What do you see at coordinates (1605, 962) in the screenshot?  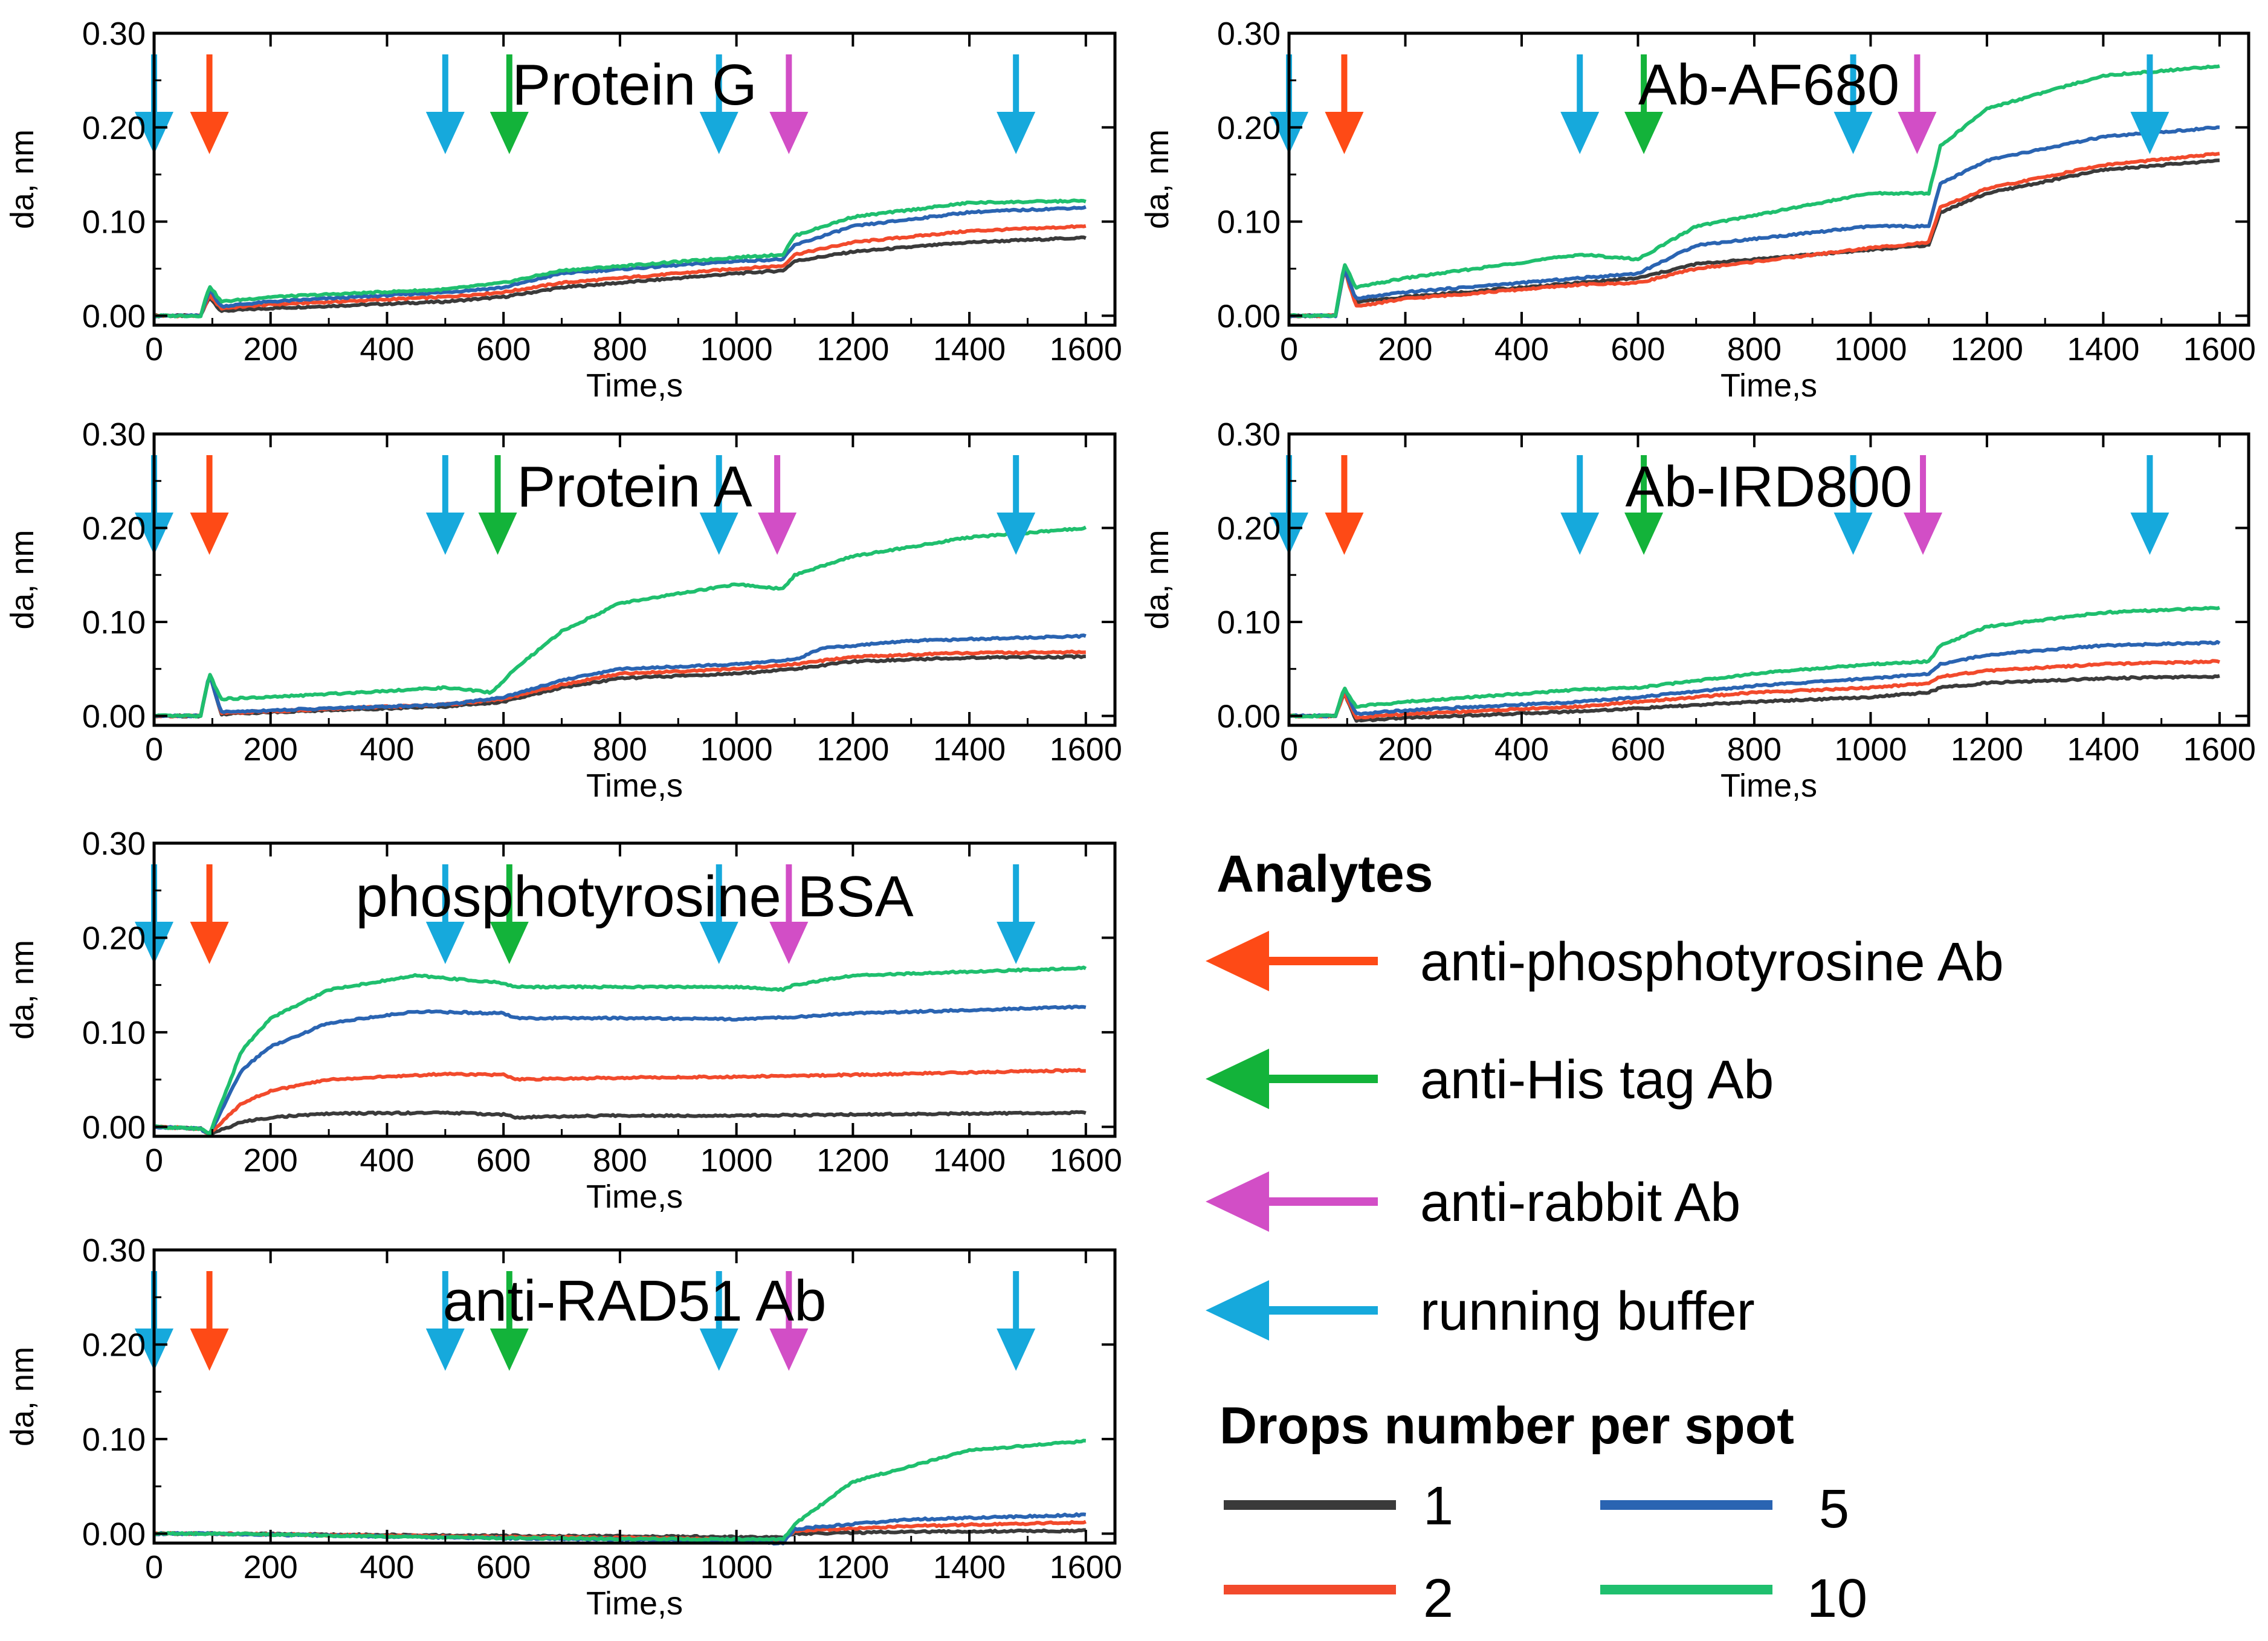 I see `anti-phosphotyrosine-legend-item: anti-phosphotyrosine Ab` at bounding box center [1605, 962].